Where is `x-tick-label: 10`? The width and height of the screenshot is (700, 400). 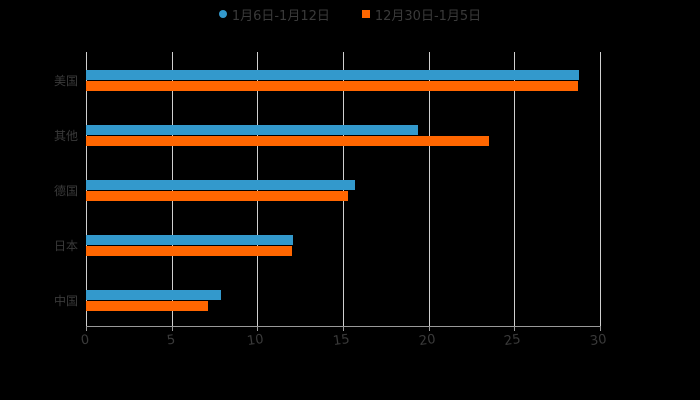 x-tick-label: 10 is located at coordinates (255, 340).